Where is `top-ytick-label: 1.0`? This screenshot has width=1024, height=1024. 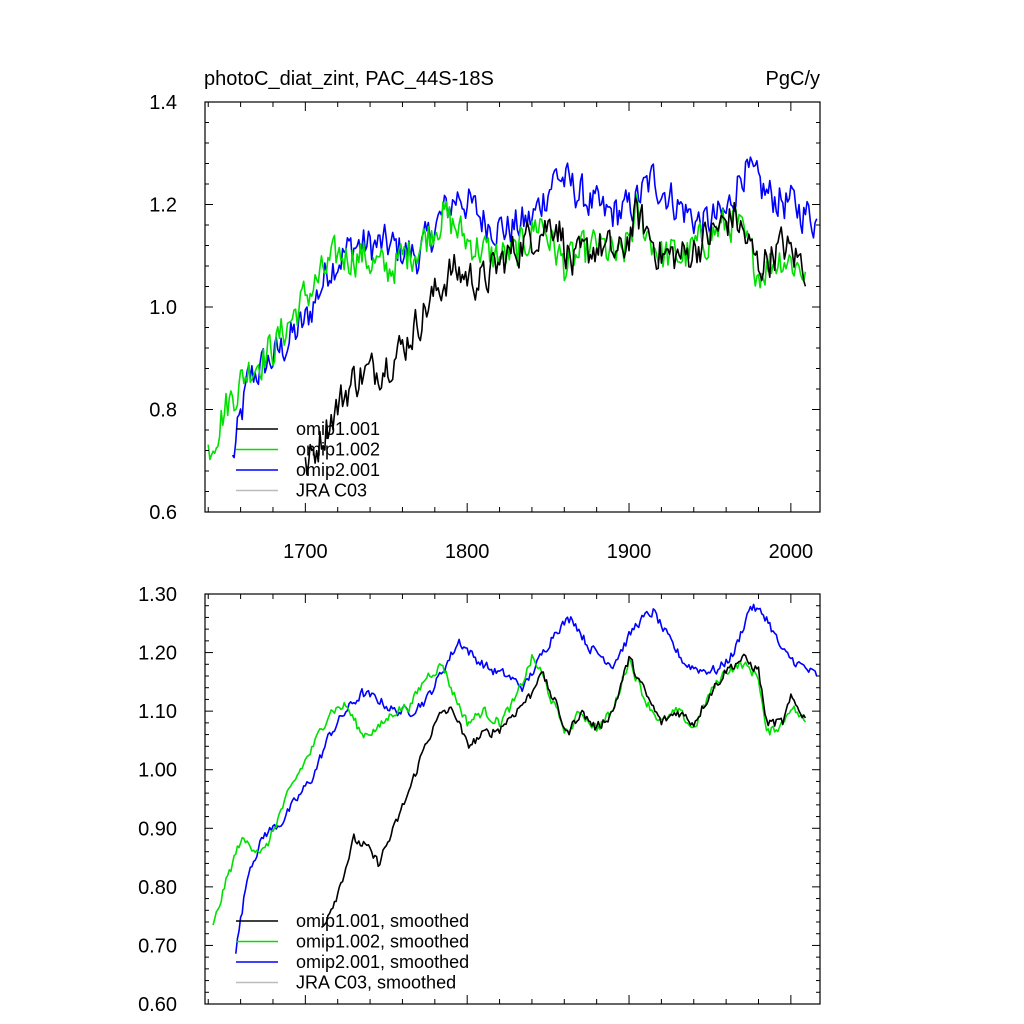 top-ytick-label: 1.0 is located at coordinates (163, 308).